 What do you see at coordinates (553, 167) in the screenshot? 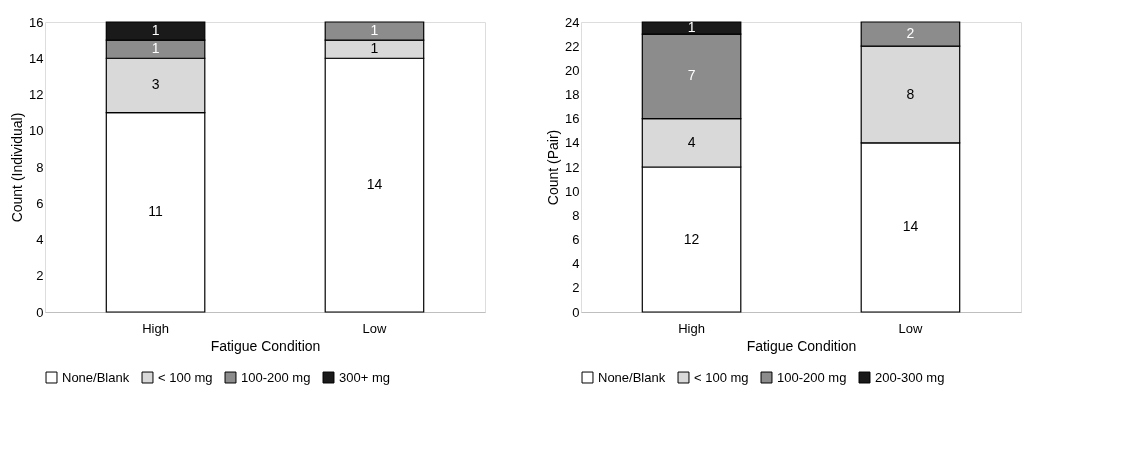
I see `y-axis-title: Count (Pair)` at bounding box center [553, 167].